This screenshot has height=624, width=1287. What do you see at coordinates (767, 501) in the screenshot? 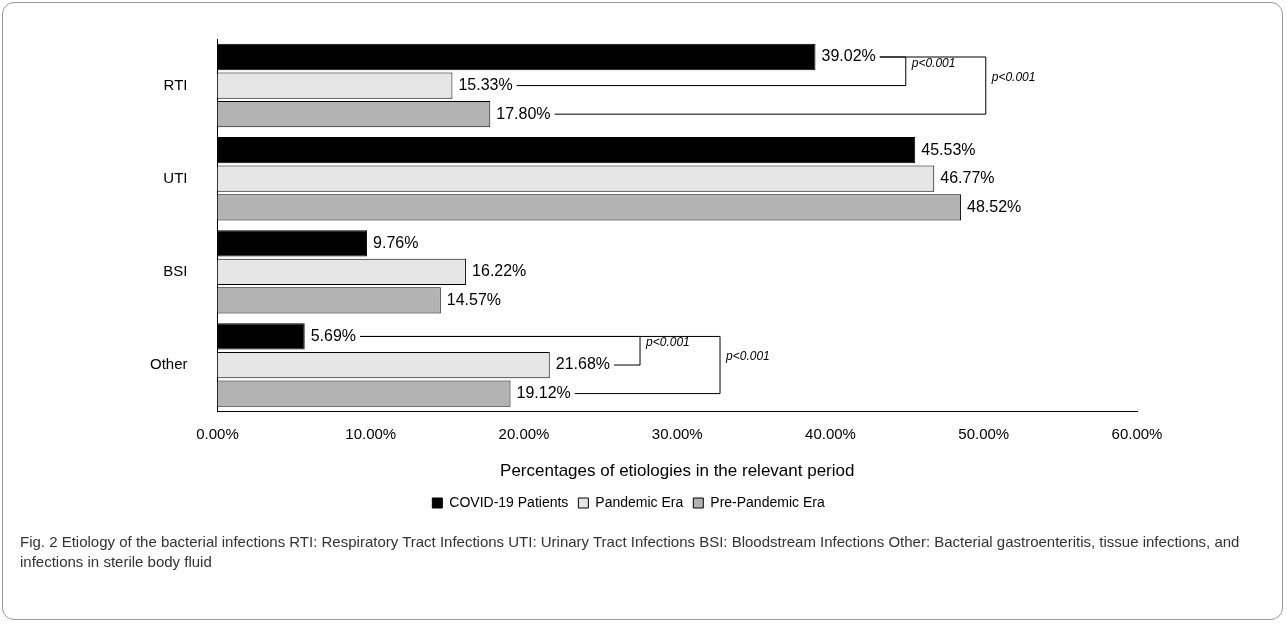
I see `legend-label: Pre-Pandemic Era` at bounding box center [767, 501].